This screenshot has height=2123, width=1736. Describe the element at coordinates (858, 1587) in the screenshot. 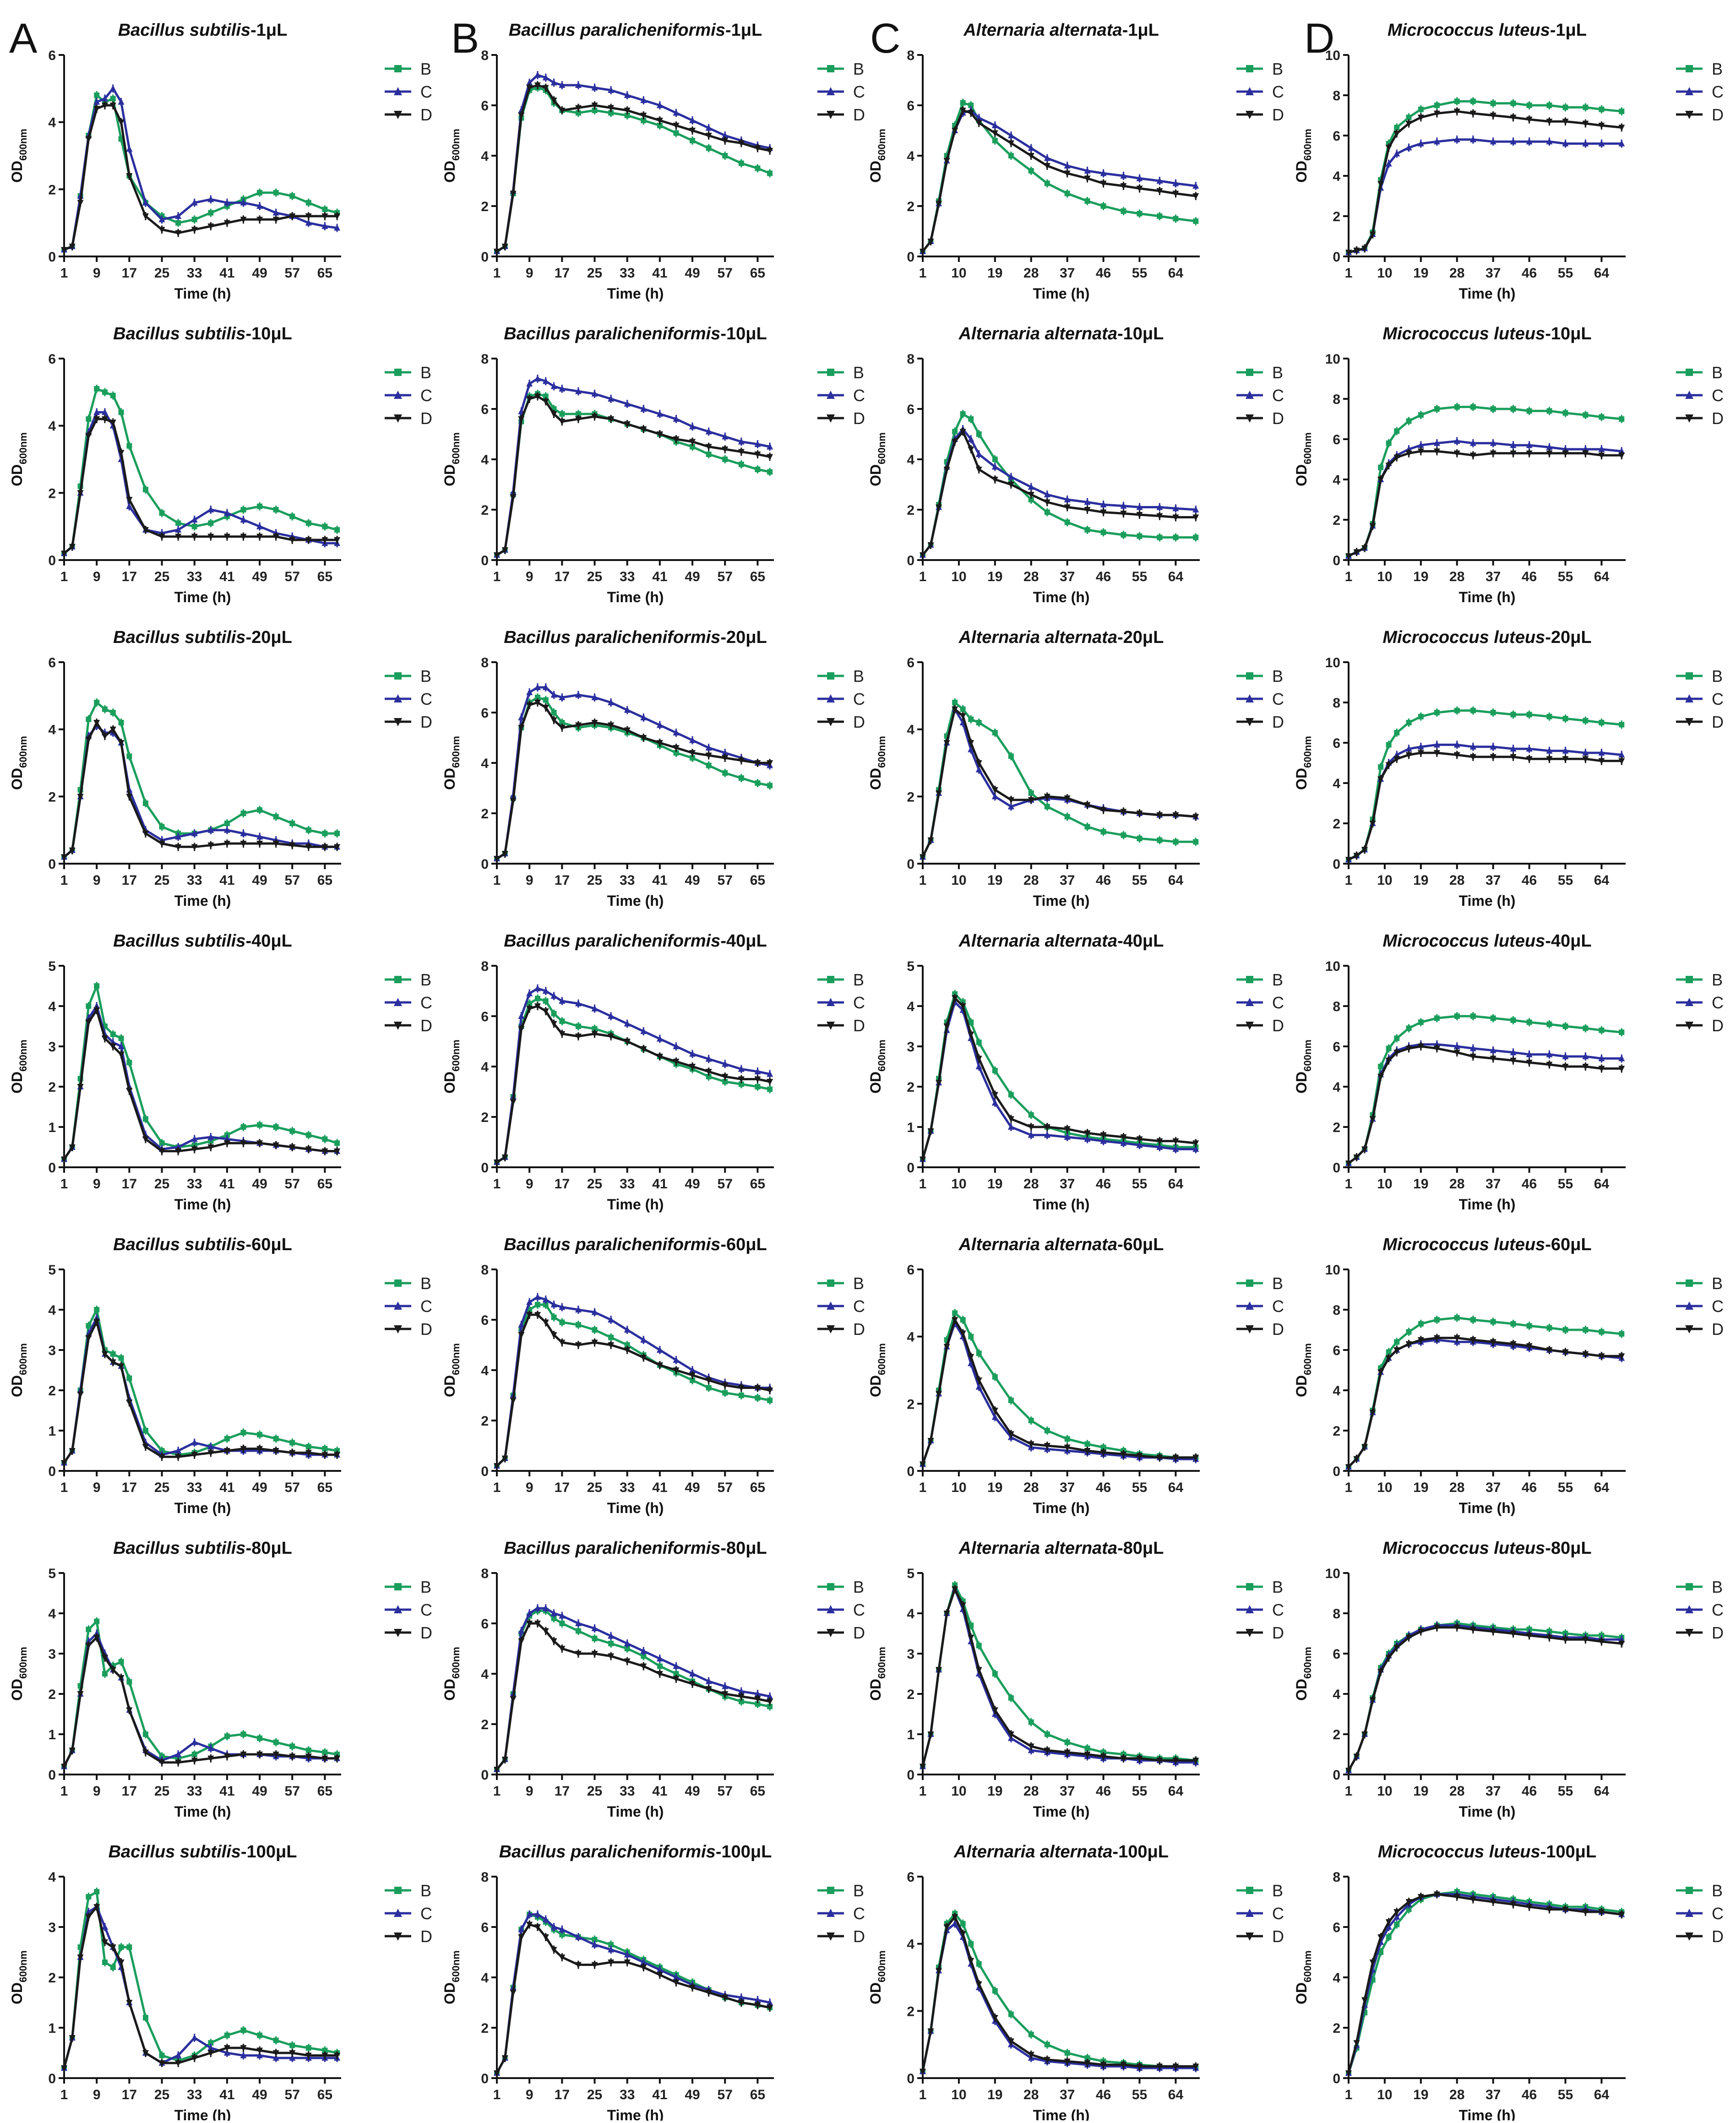

I see `legend-label-b: B` at that location.